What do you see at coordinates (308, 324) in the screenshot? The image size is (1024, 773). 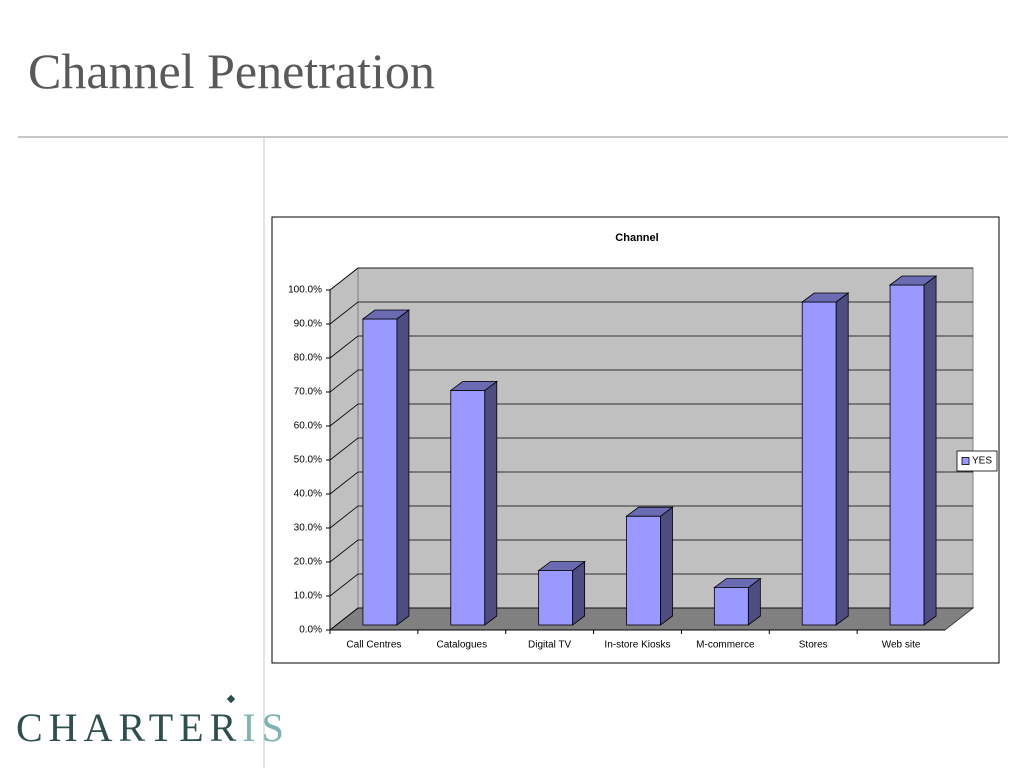 I see `y-tick-label: 90.0%` at bounding box center [308, 324].